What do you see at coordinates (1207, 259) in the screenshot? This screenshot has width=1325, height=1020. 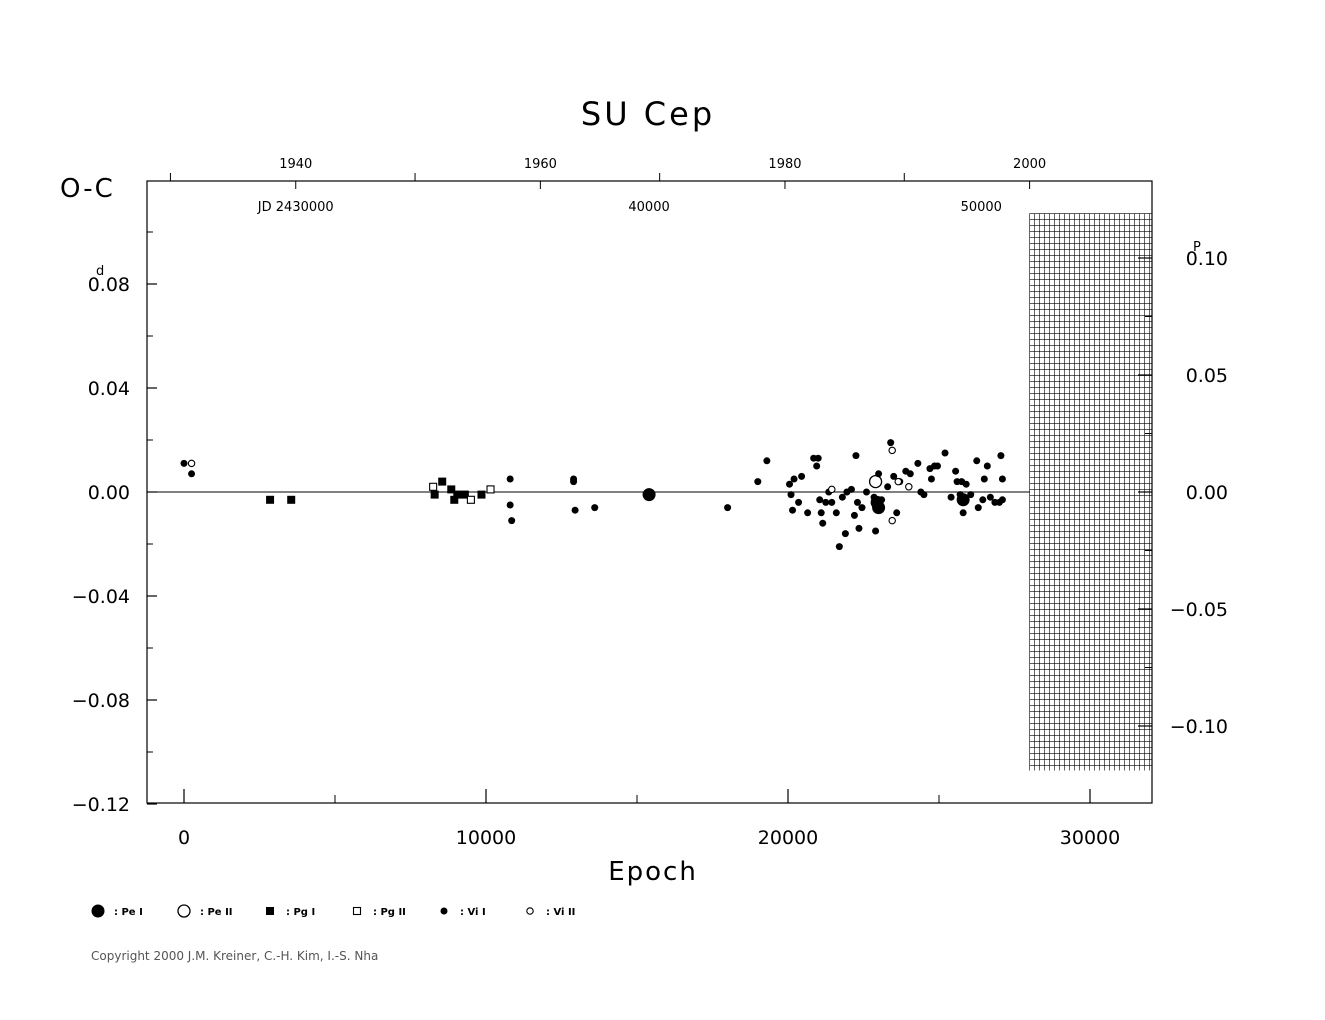 I see `right-tick-label: 0.10` at bounding box center [1207, 259].